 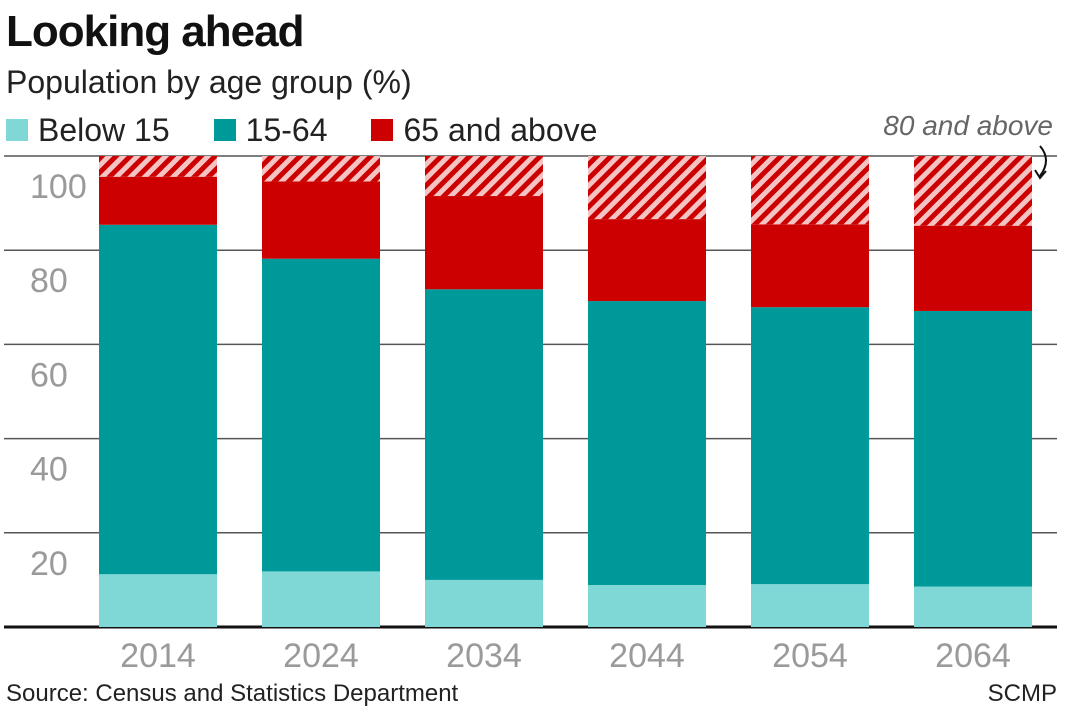 What do you see at coordinates (810, 190) in the screenshot?
I see `bar-2054-80-and-above` at bounding box center [810, 190].